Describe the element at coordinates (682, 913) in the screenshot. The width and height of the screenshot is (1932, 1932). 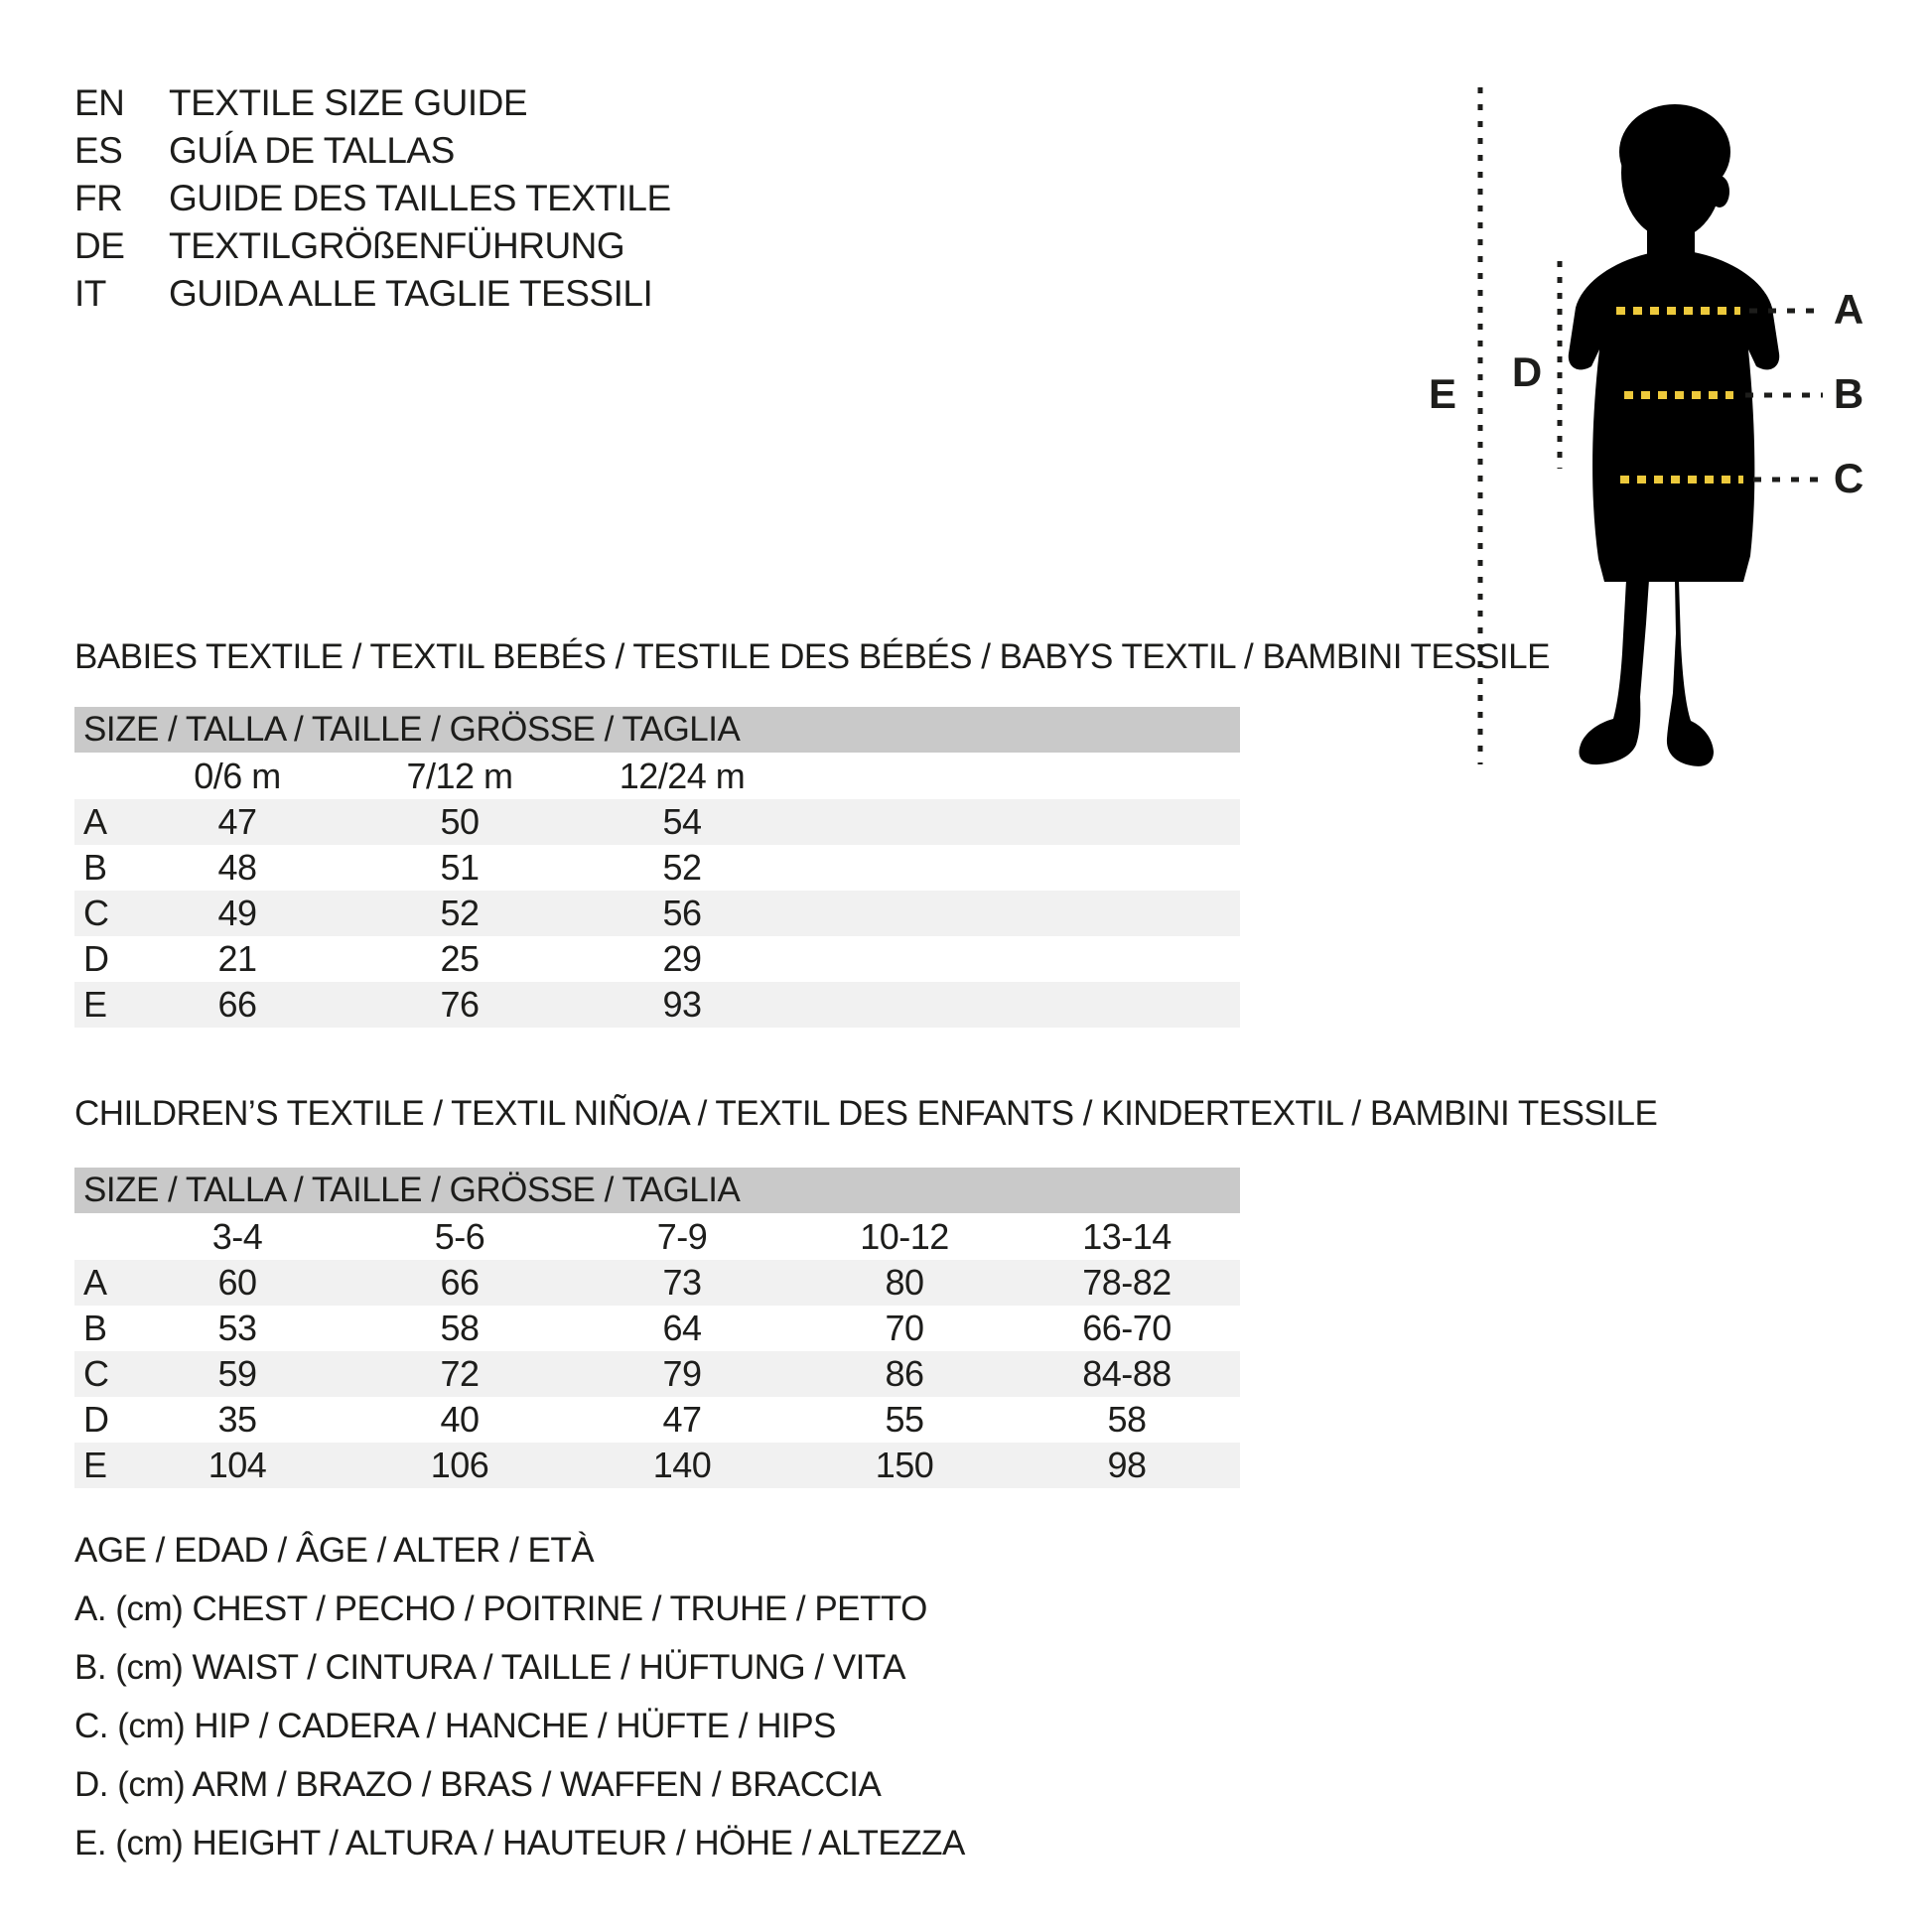
I see `table-cell: 56` at that location.